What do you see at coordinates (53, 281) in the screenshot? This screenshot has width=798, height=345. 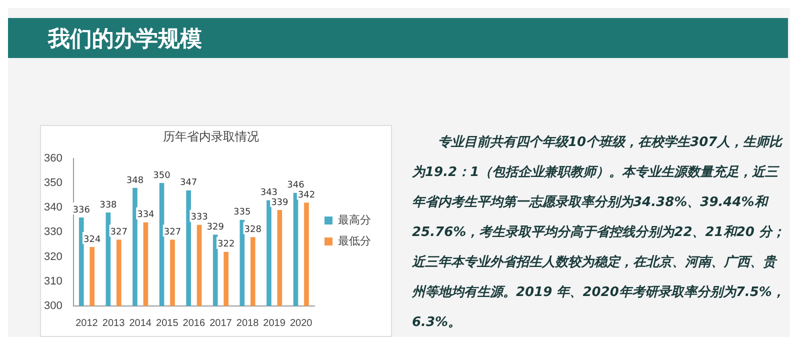 I see `y-tick-label: 310` at bounding box center [53, 281].